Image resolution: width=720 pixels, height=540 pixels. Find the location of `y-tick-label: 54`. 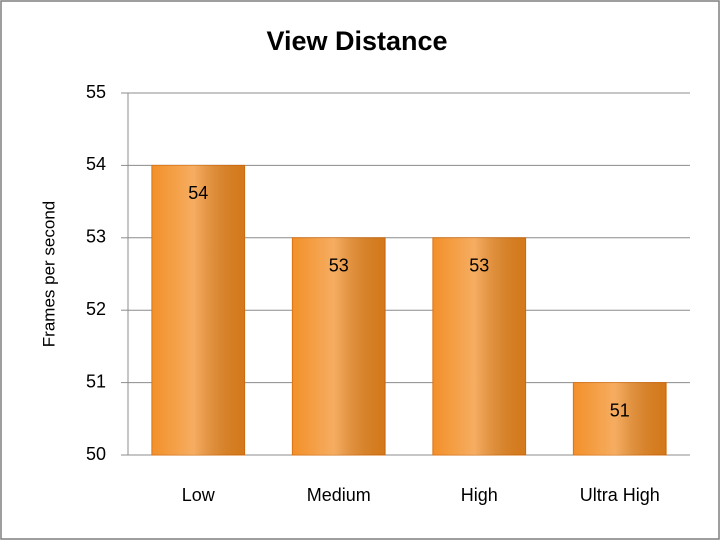

y-tick-label: 54 is located at coordinates (96, 164).